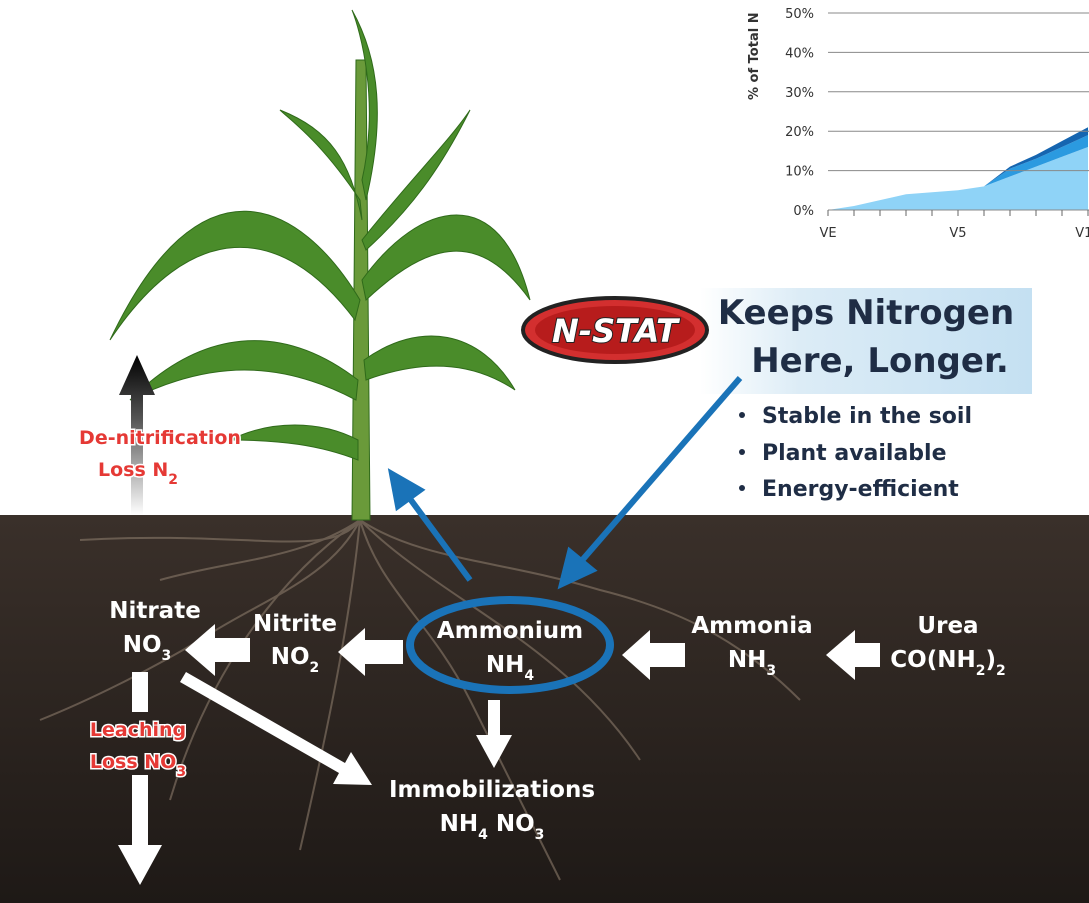 This screenshot has width=1089, height=903. I want to click on formula-part: CO(NH, so click(932, 660).